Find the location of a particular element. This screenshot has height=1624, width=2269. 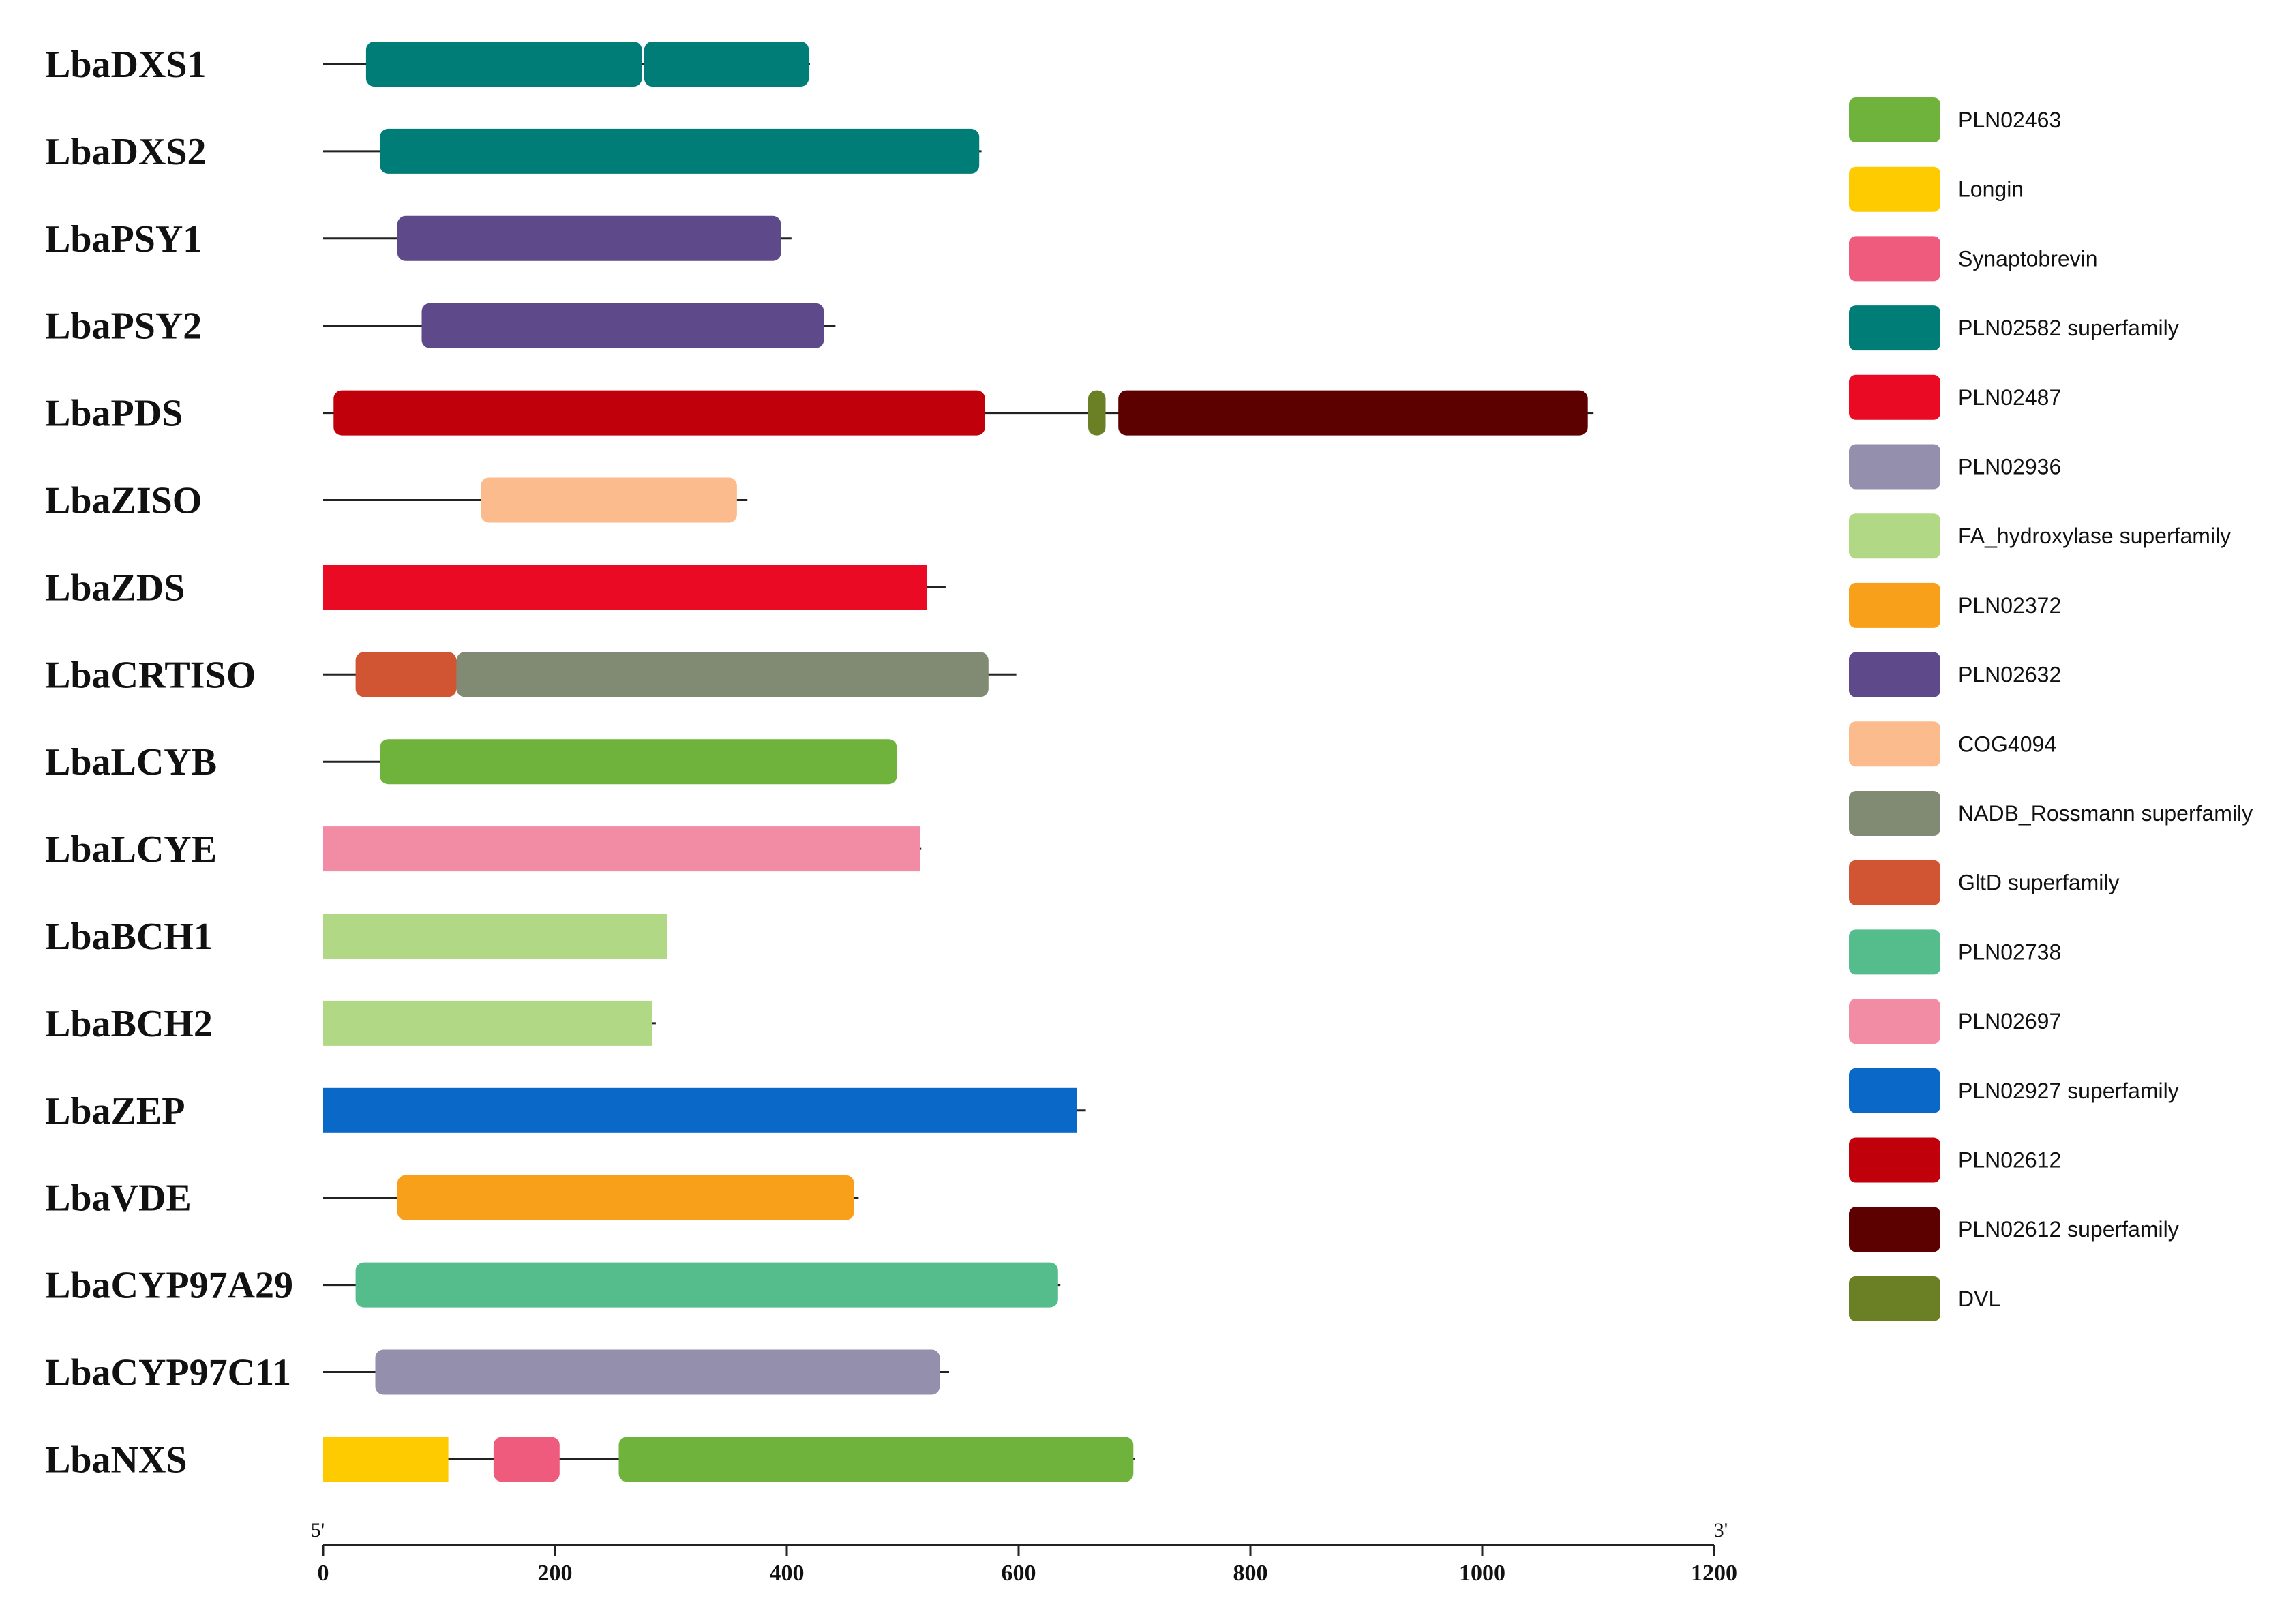

legend-item: FA_hydroxylase superfamily is located at coordinates (2040, 536).